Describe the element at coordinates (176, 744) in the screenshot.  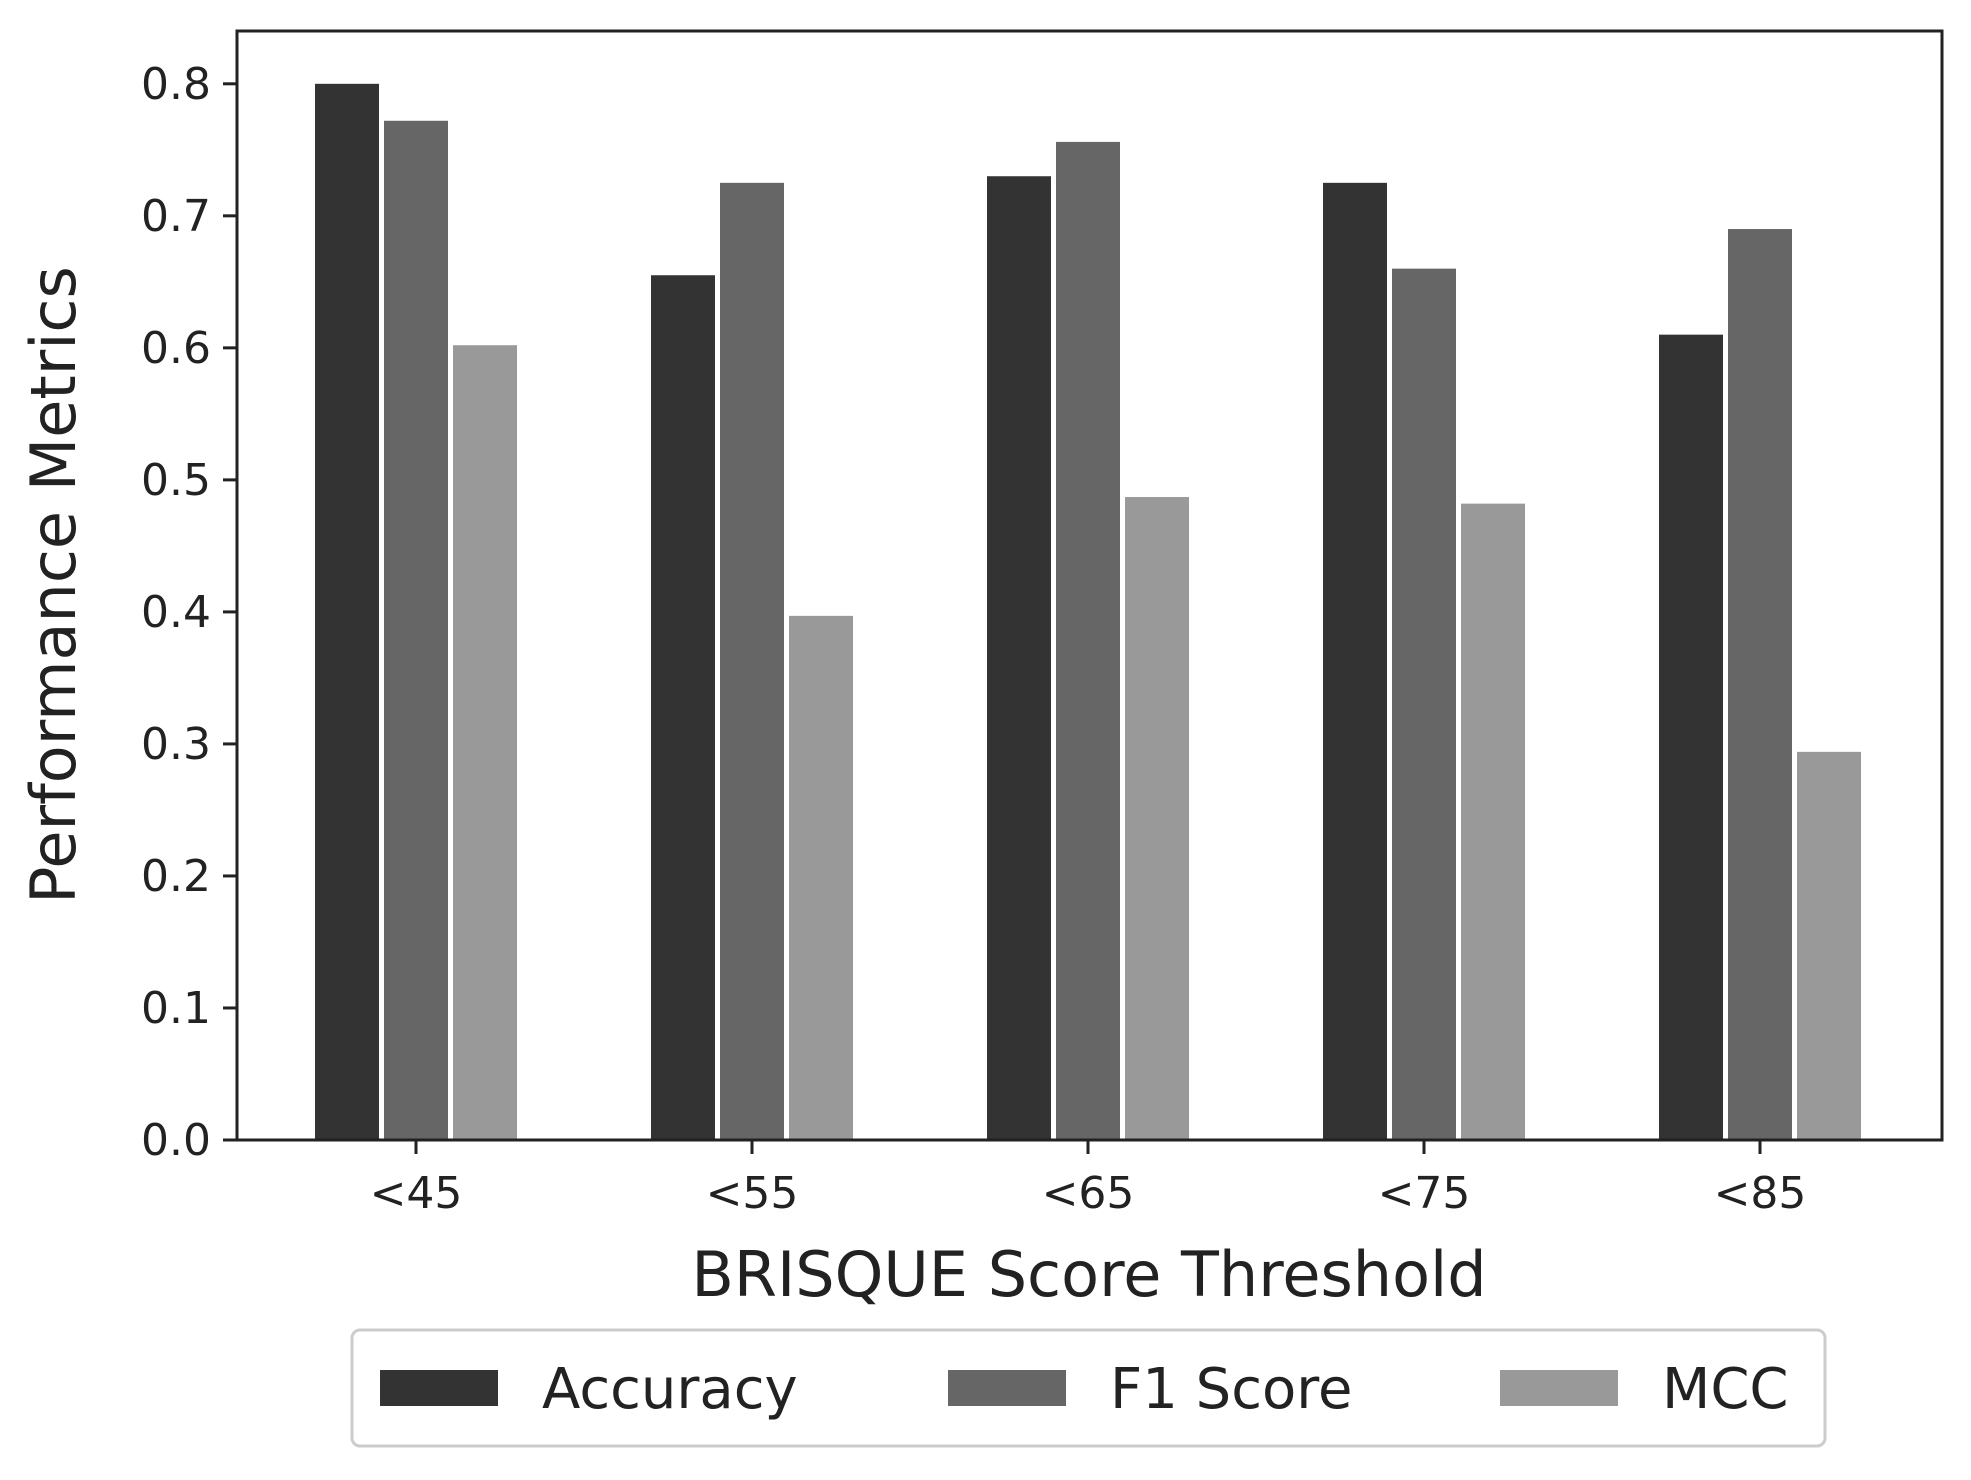
I see `y-tick-label: 0.3` at that location.